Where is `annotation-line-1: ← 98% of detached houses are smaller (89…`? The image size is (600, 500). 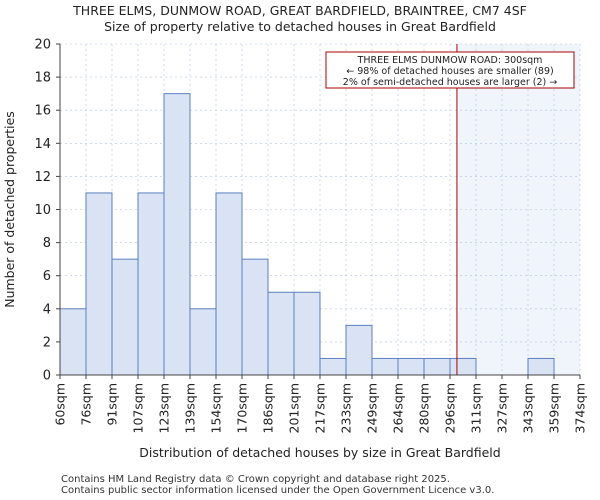 annotation-line-1: ← 98% of detached houses are smaller (89… is located at coordinates (449, 71).